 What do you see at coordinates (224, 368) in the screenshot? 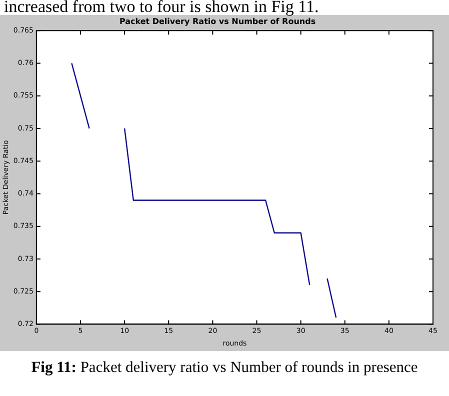
I see `caption: Fig 11: Packet delivery ratio vs Number of rounds in presence` at bounding box center [224, 368].